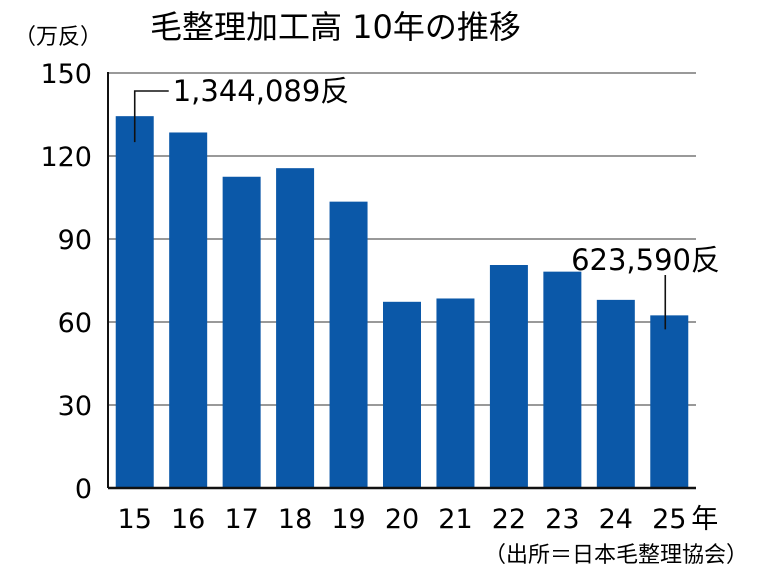 This screenshot has width=760, height=570. I want to click on y-axis-ticks: 0 30 60 90 120 150, so click(66, 282).